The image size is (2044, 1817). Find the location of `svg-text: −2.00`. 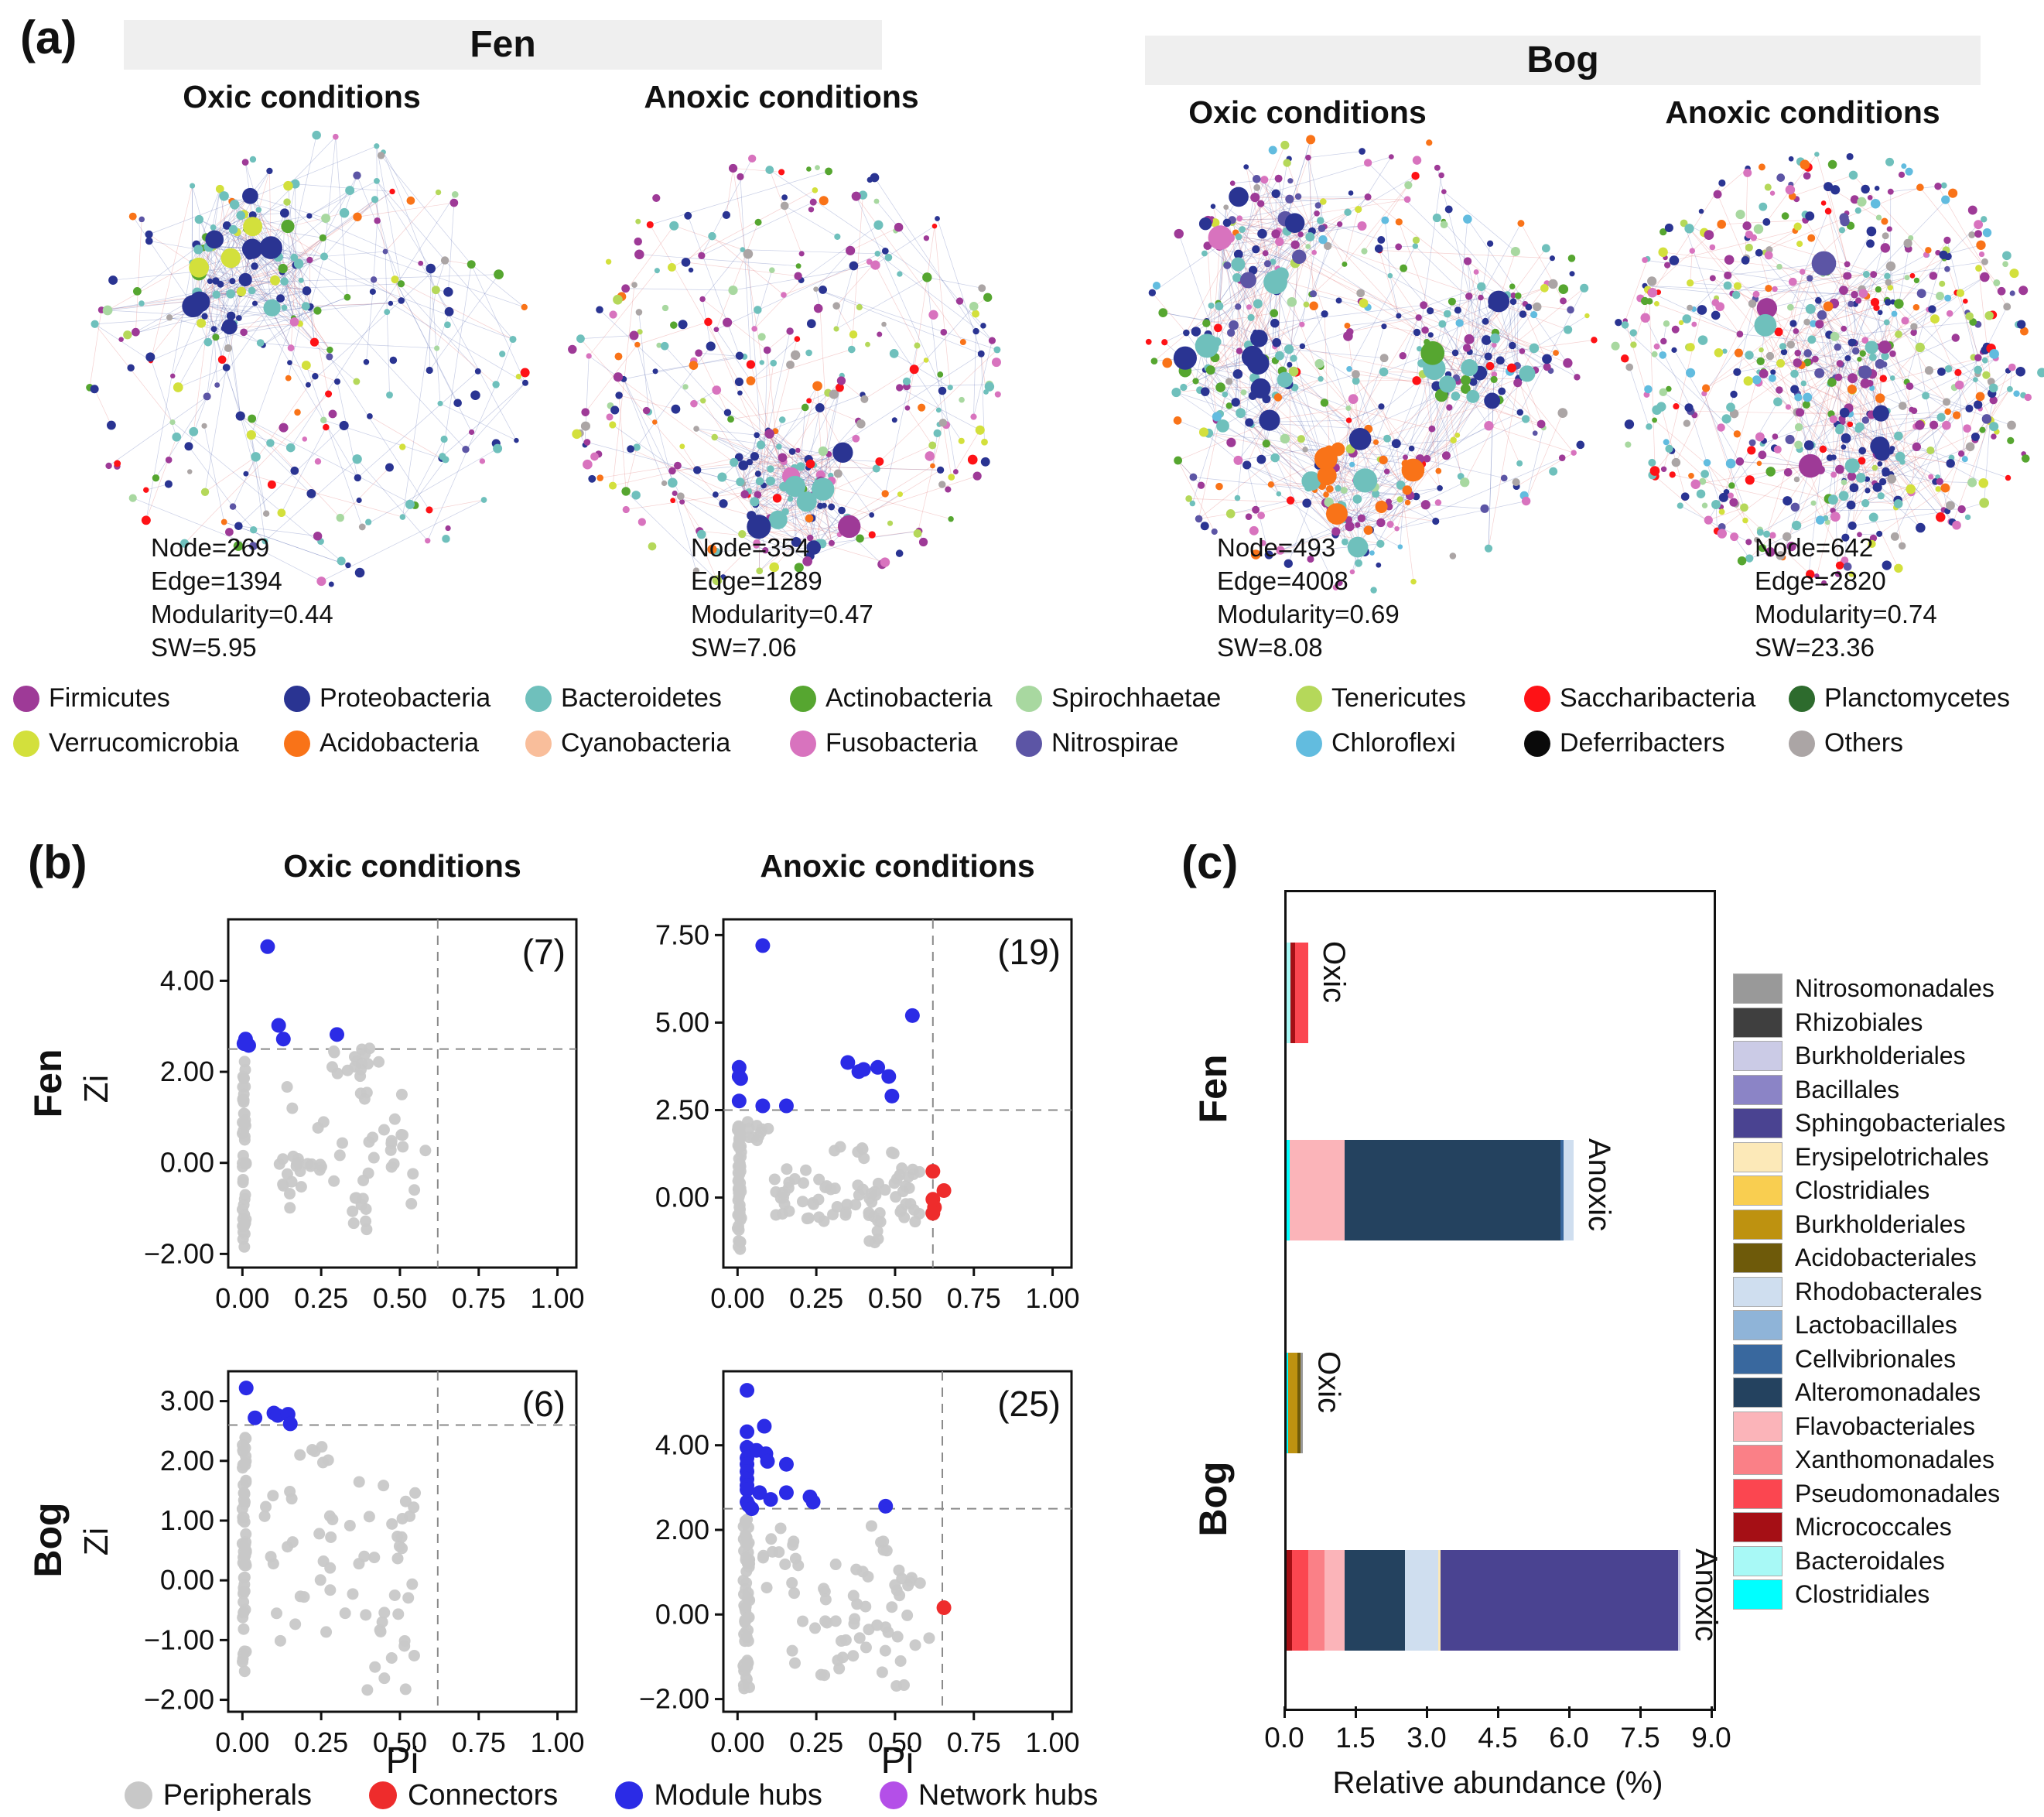

svg-text: −2.00 is located at coordinates (179, 1253).